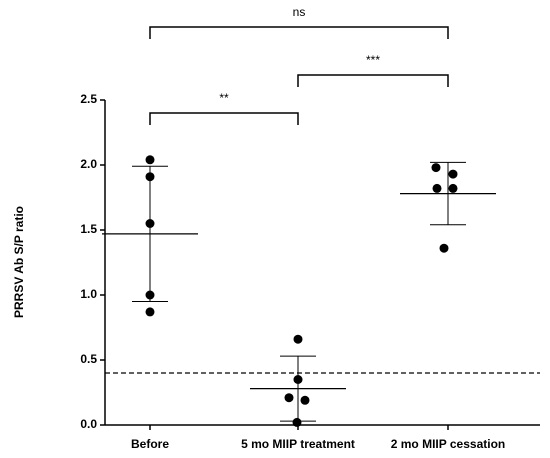 This screenshot has height=458, width=550. What do you see at coordinates (88, 294) in the screenshot?
I see `y-tick-label: 1.0` at bounding box center [88, 294].